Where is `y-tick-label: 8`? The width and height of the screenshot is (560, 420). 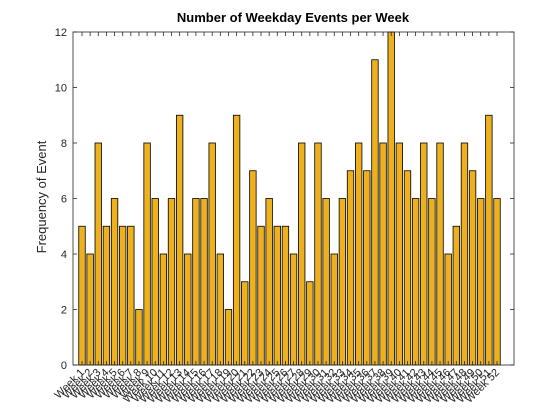 y-tick-label: 8 is located at coordinates (64, 144).